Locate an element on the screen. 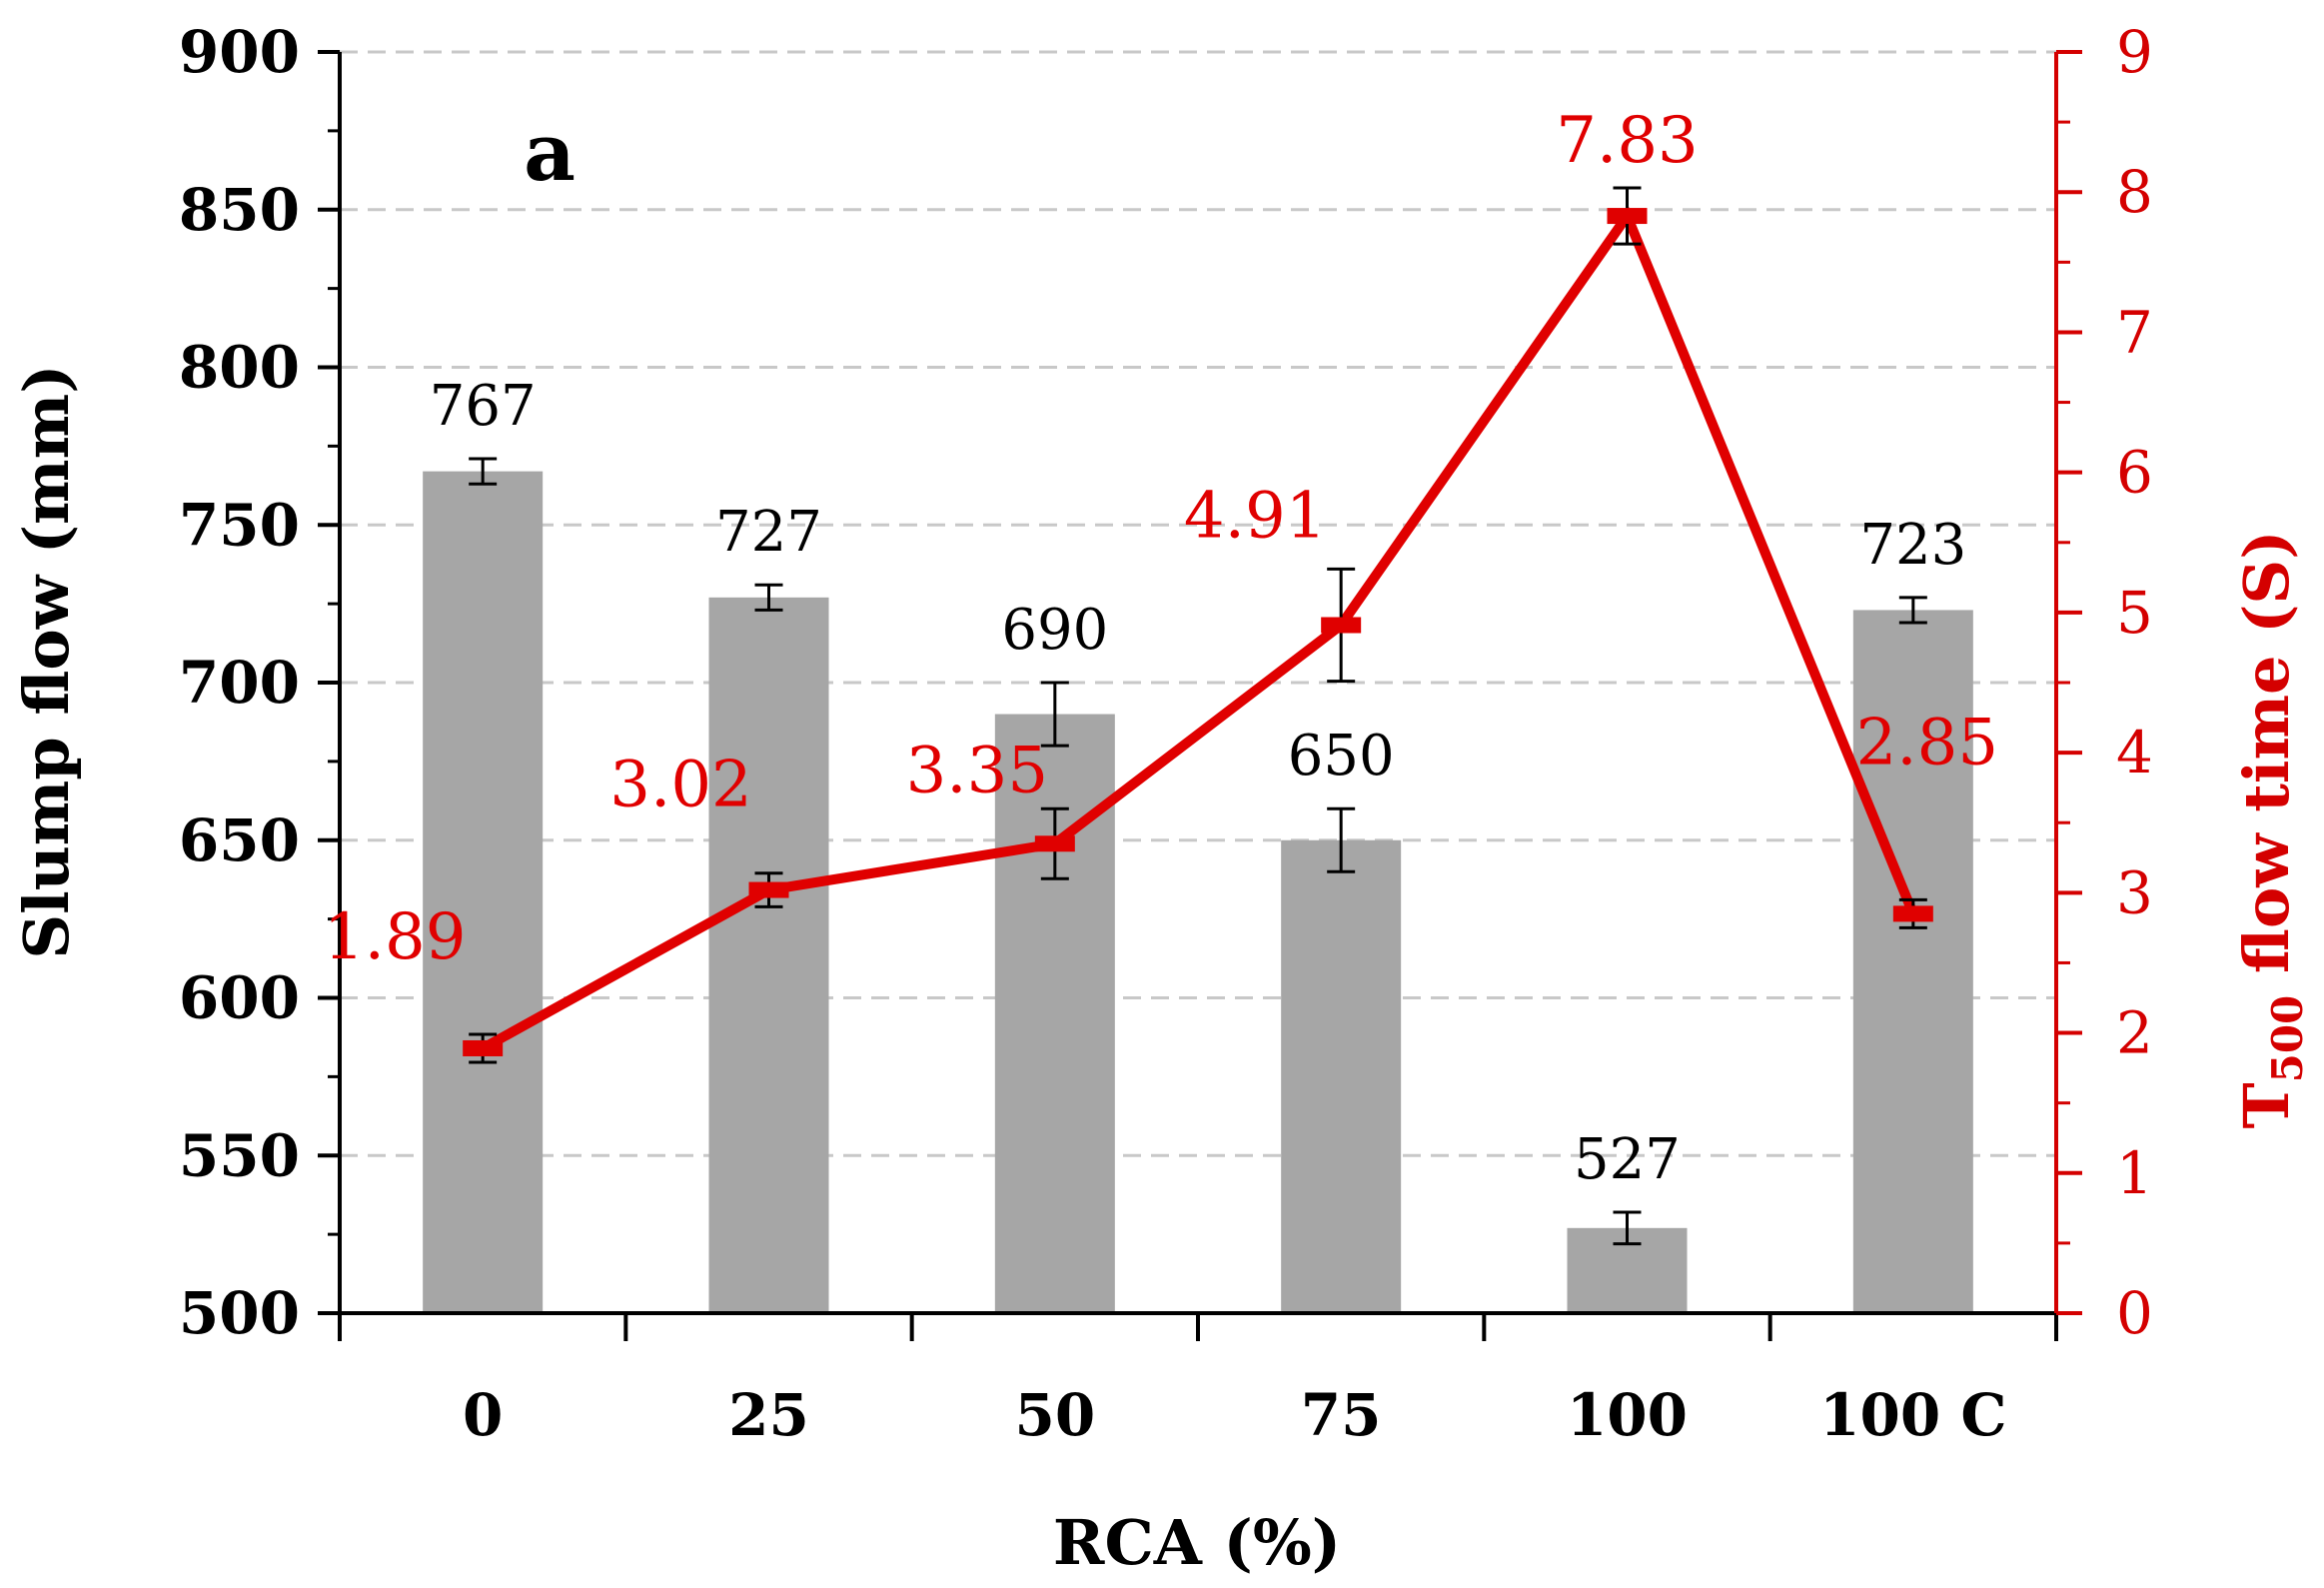  y-axis-title: Slump flow (mm) is located at coordinates (46, 661).